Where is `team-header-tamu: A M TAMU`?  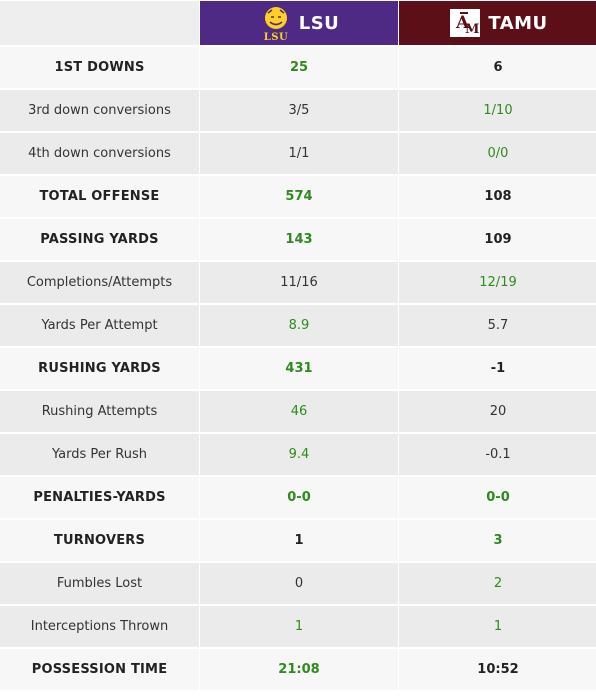
team-header-tamu: A M TAMU is located at coordinates (497, 23).